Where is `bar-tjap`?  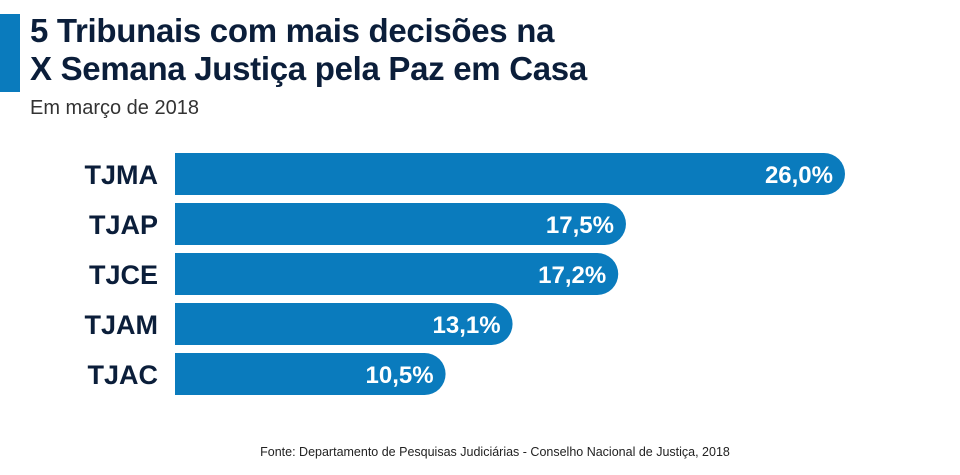
bar-tjap is located at coordinates (400, 224).